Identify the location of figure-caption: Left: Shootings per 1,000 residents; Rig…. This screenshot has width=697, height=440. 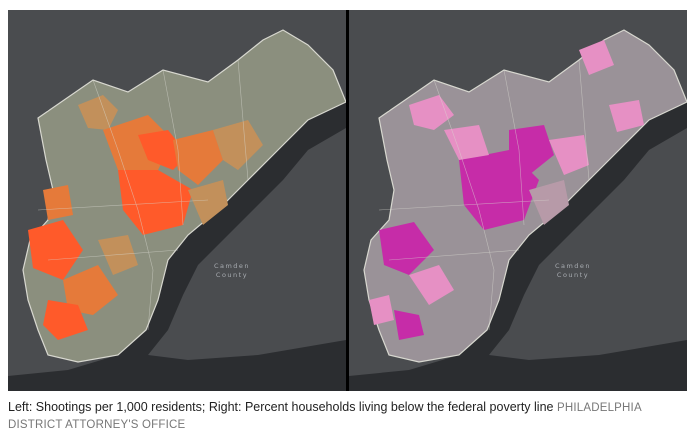
(348, 416).